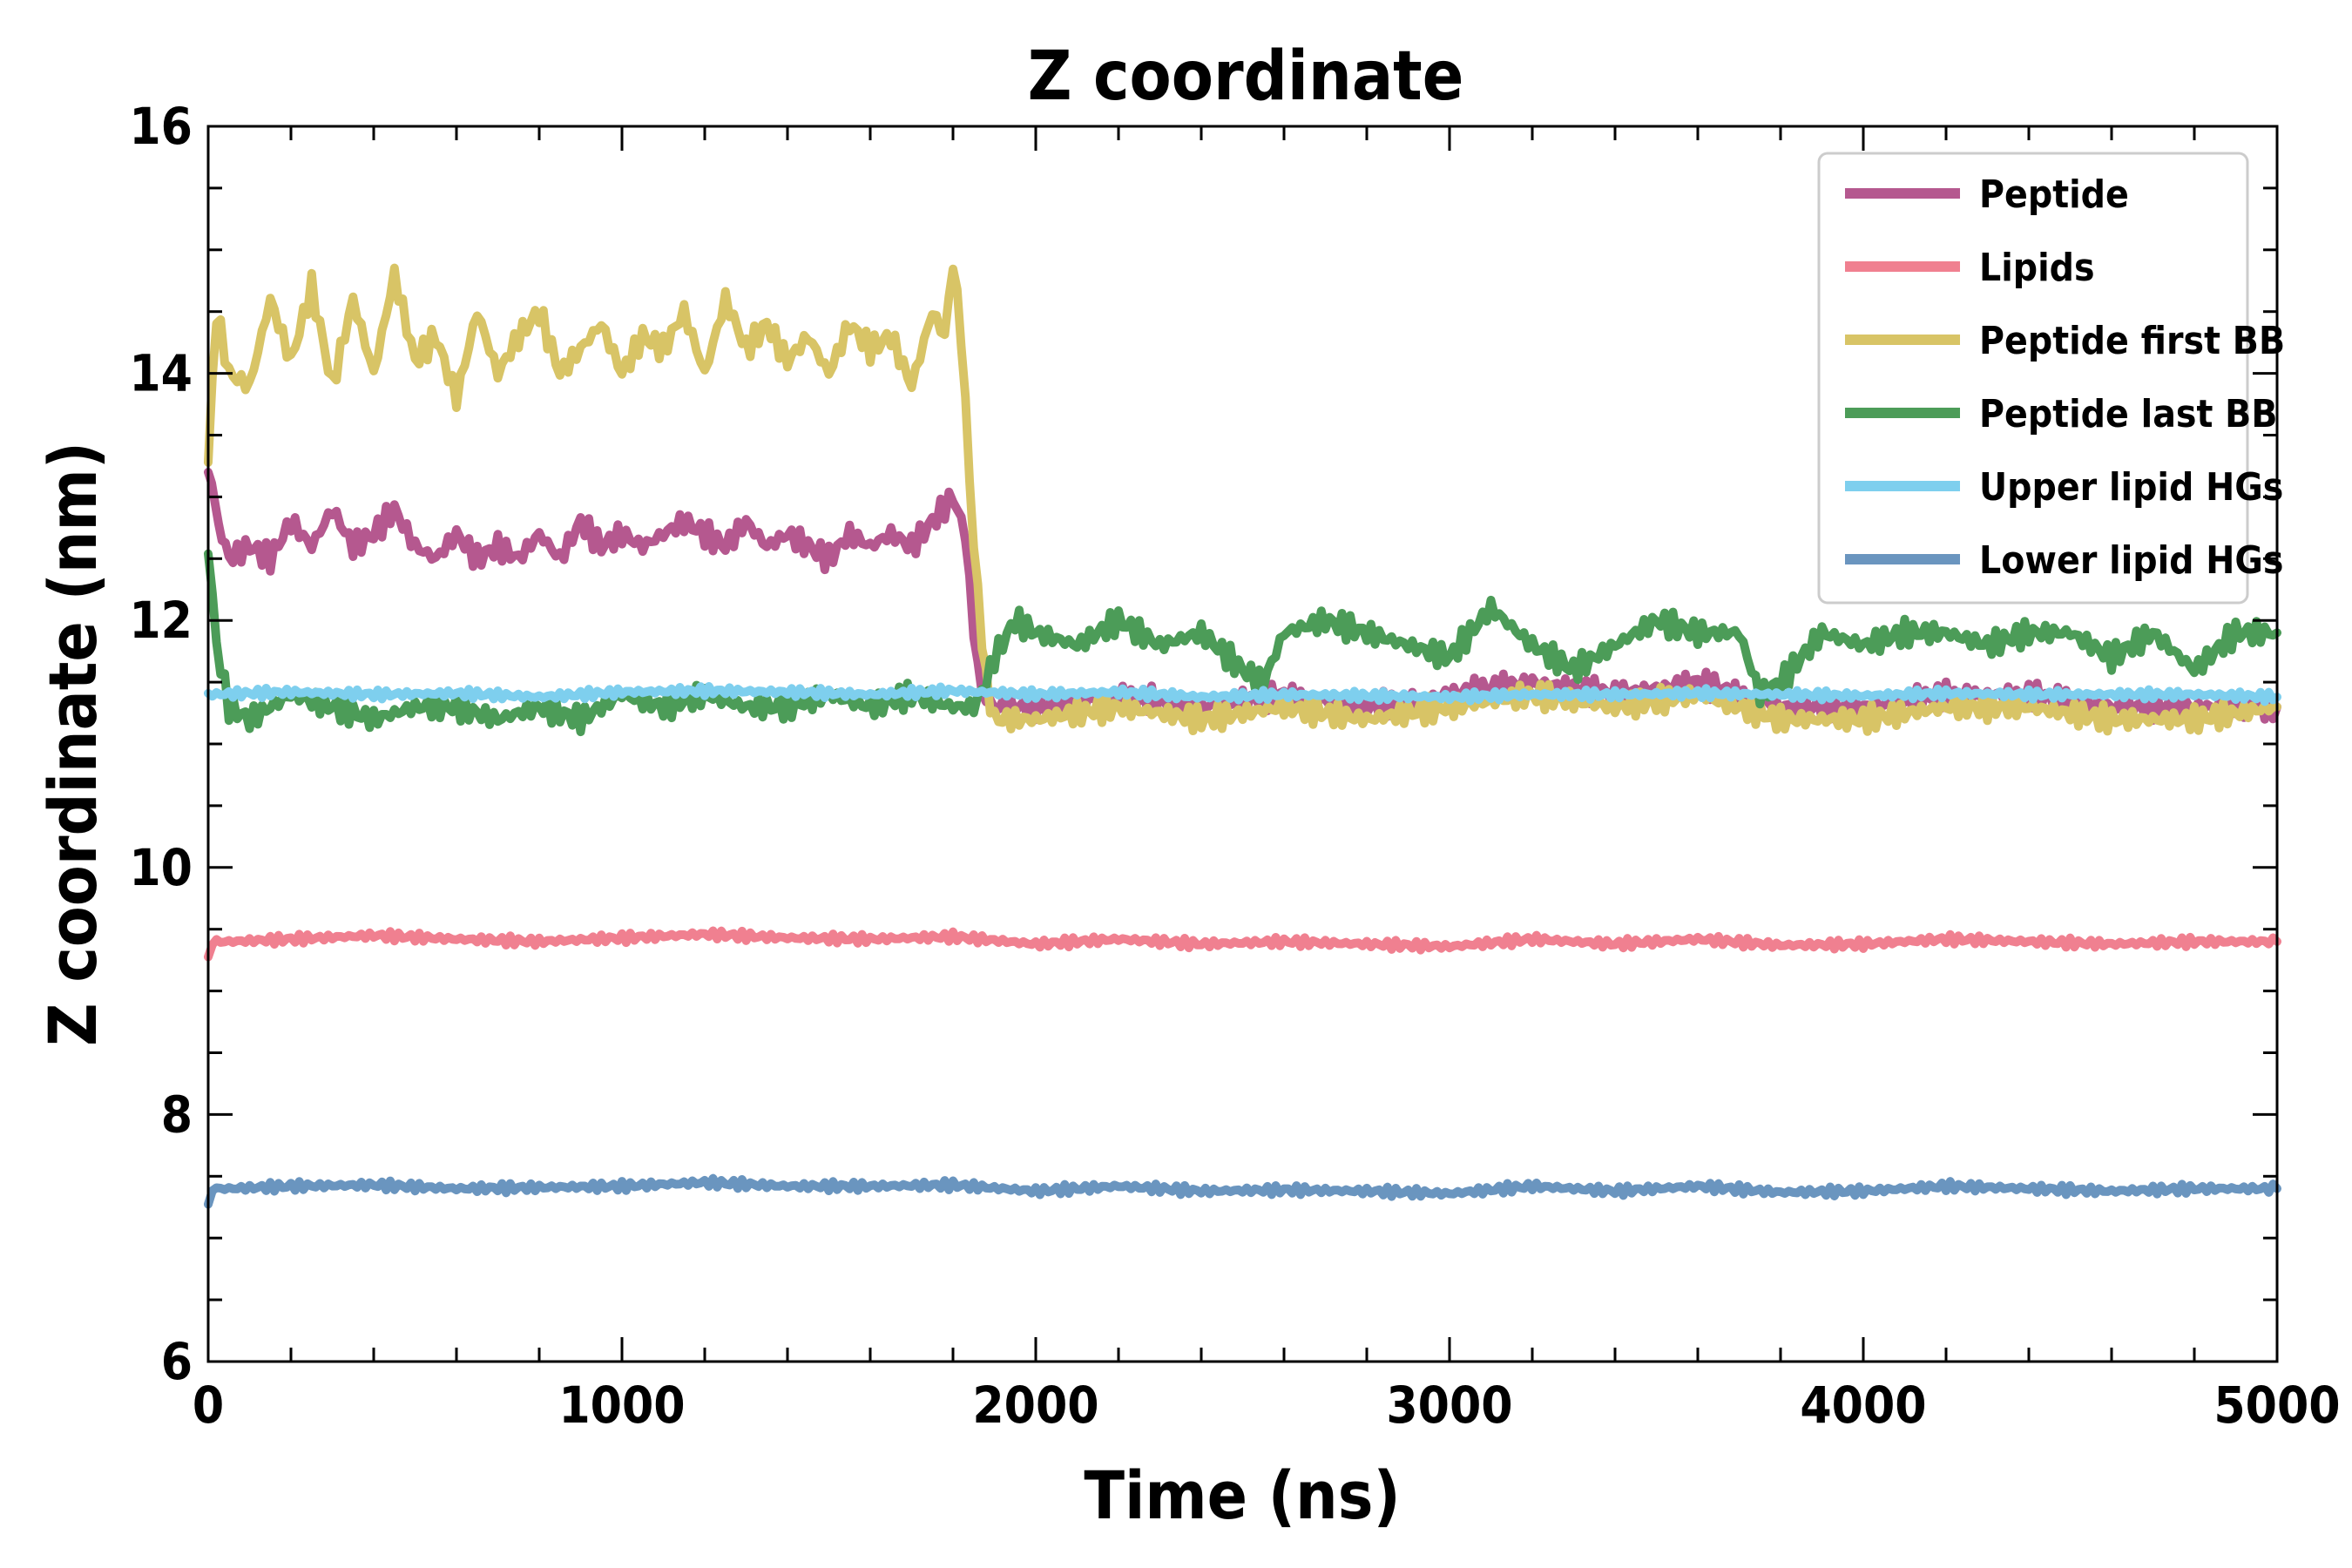  What do you see at coordinates (209, 1405) in the screenshot?
I see `x-tick-label: 0` at bounding box center [209, 1405].